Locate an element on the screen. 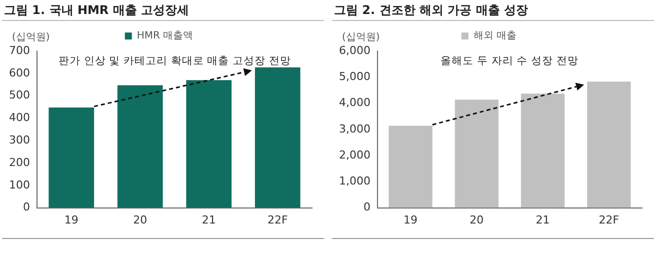 This screenshot has height=260, width=658. annotation: 올해도 두 자리 수 성장 전망 is located at coordinates (509, 61).